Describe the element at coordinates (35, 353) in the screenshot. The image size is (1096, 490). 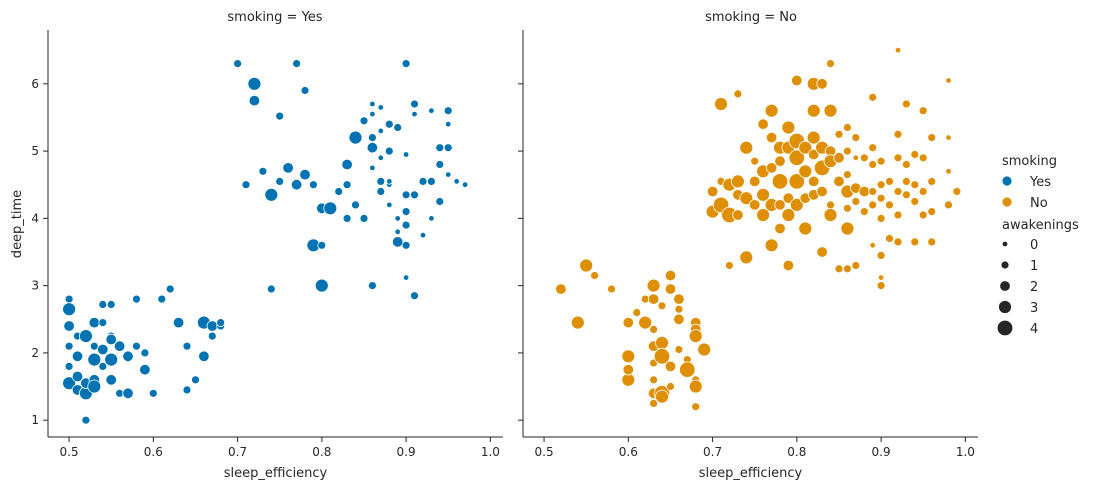
I see `y-tick-label: 2` at that location.